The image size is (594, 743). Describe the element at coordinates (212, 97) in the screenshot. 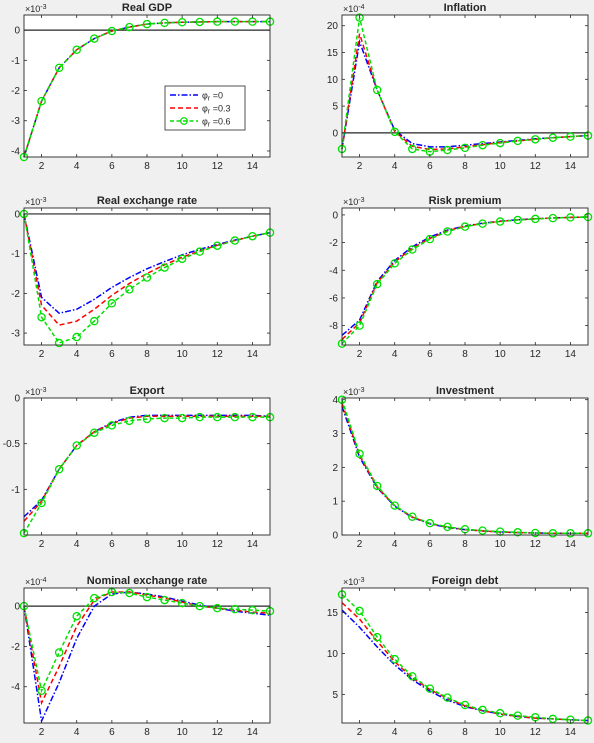

I see `legend-entry: φr =0` at that location.